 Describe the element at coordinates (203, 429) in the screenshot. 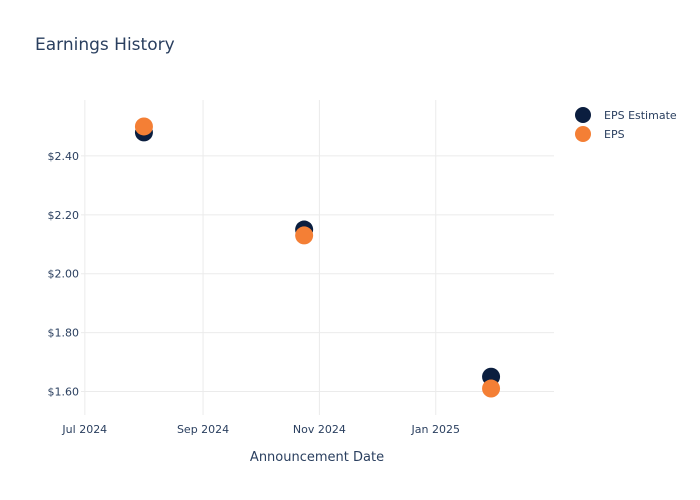

I see `x-tick-label: Sep 2024` at that location.